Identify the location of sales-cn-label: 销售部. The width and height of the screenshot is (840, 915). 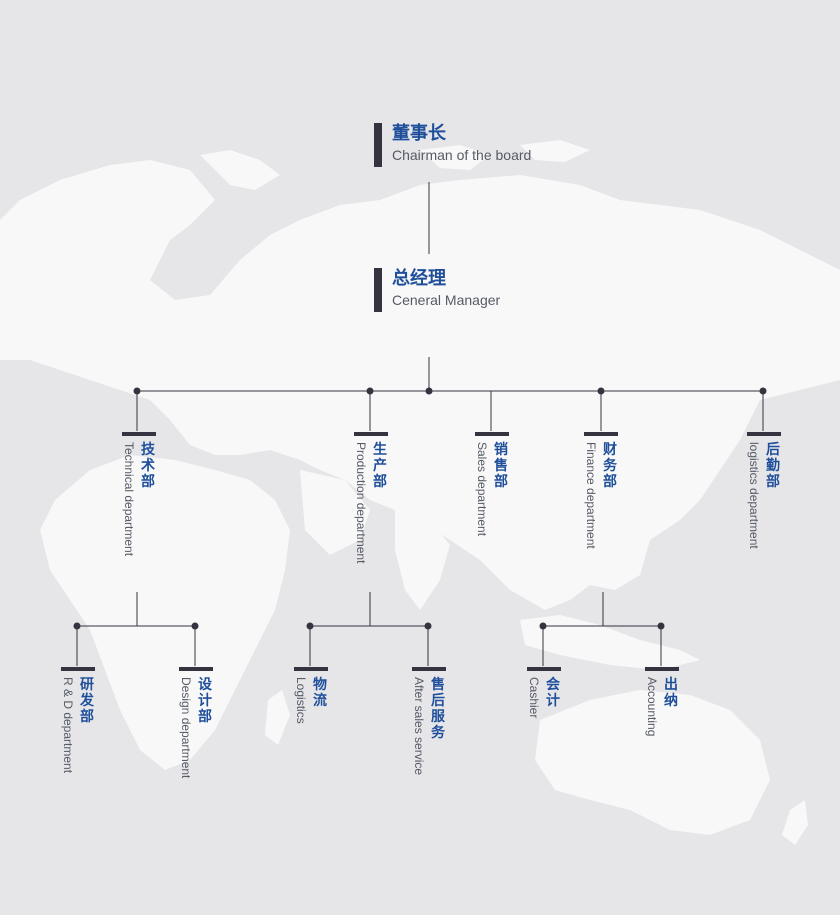
(501, 466).